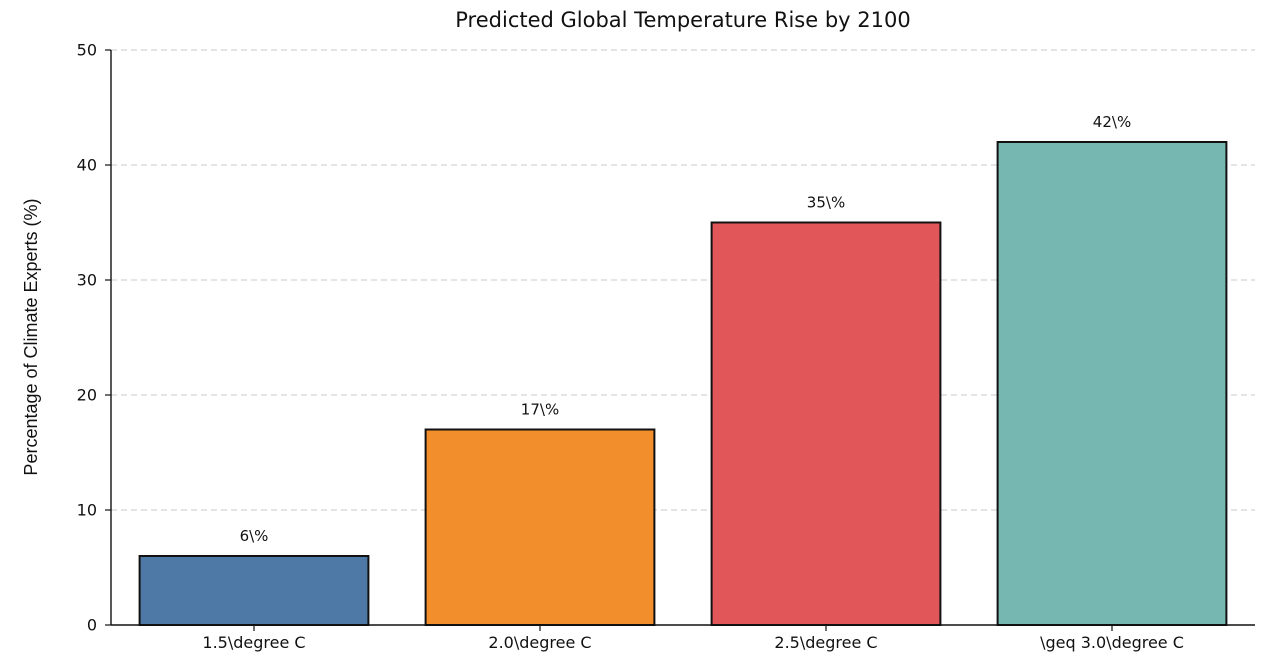  What do you see at coordinates (826, 203) in the screenshot?
I see `bar-value-label: 35\%` at bounding box center [826, 203].